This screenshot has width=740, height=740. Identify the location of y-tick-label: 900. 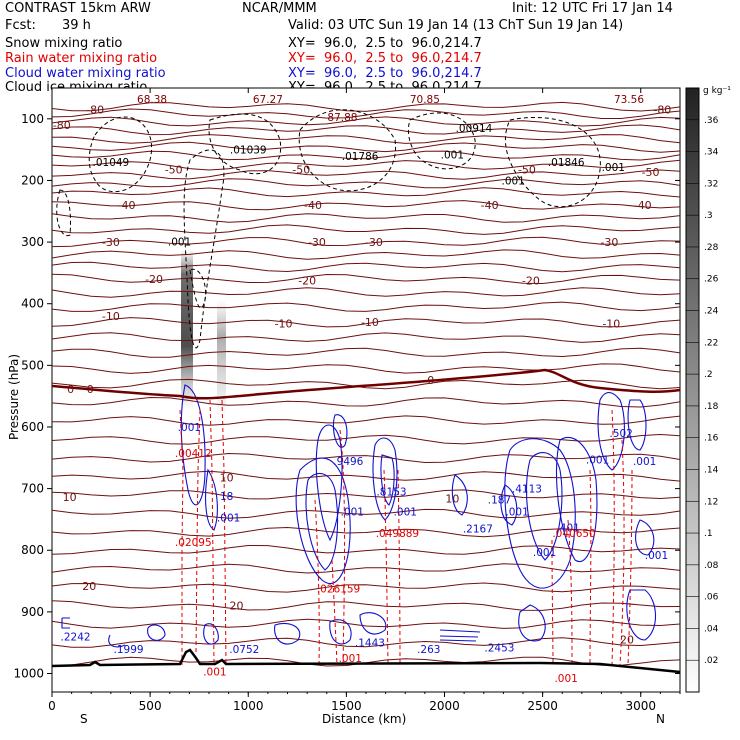
(32, 612).